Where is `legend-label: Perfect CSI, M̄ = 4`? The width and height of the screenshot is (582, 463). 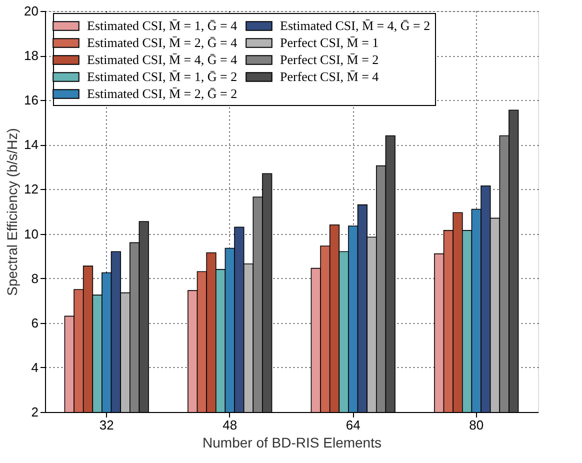
legend-label: Perfect CSI, M̄ = 4 is located at coordinates (330, 76).